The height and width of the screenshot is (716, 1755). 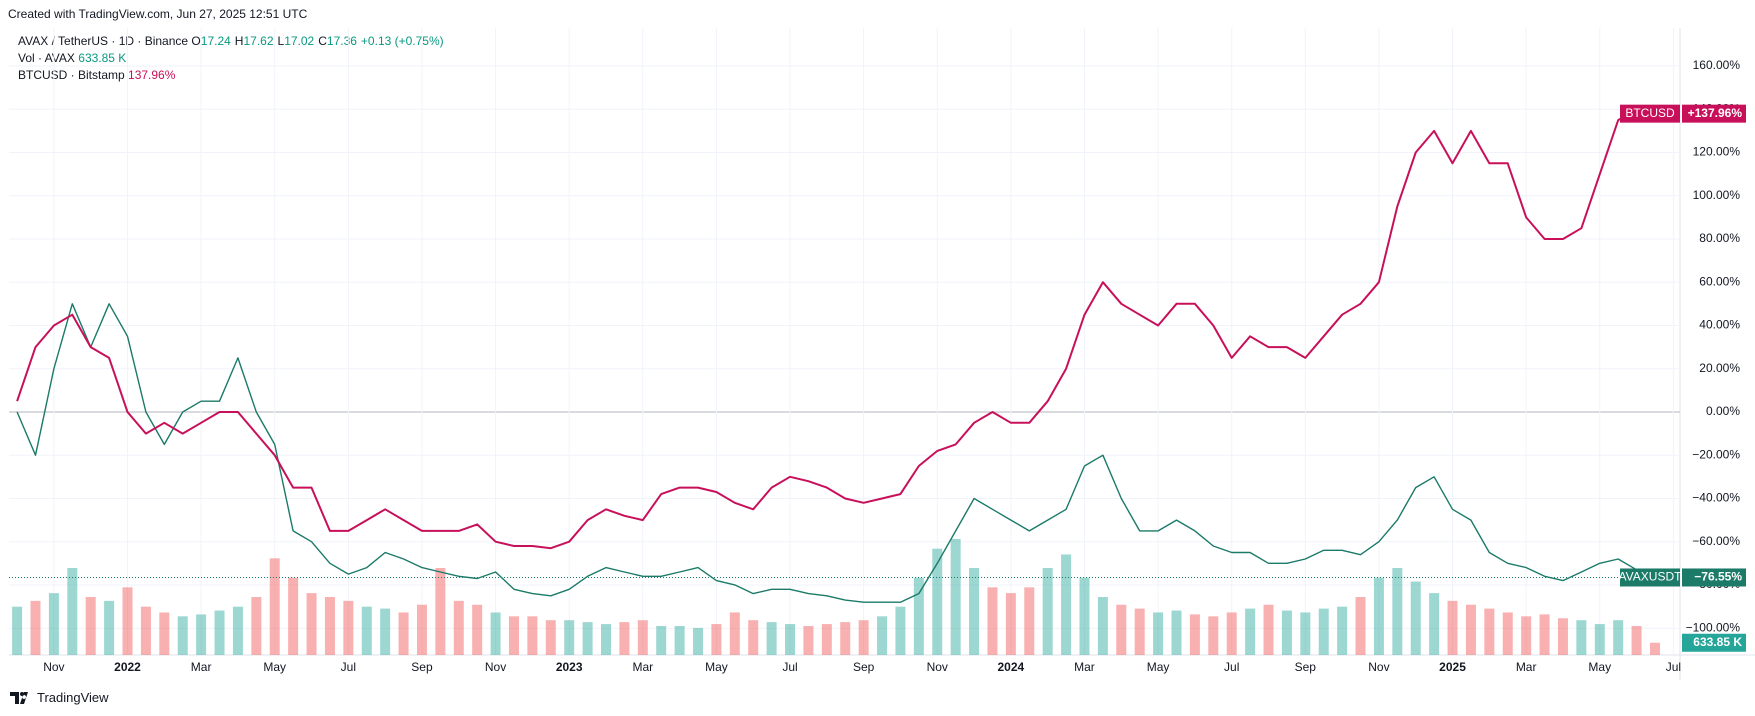 I want to click on compare-value: 137.96%, so click(x=152, y=75).